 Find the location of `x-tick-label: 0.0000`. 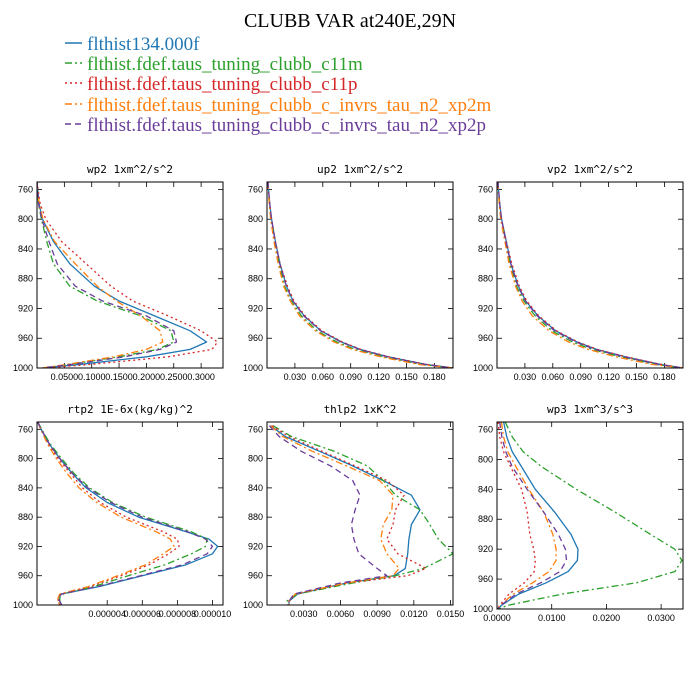

x-tick-label: 0.0000 is located at coordinates (497, 618).